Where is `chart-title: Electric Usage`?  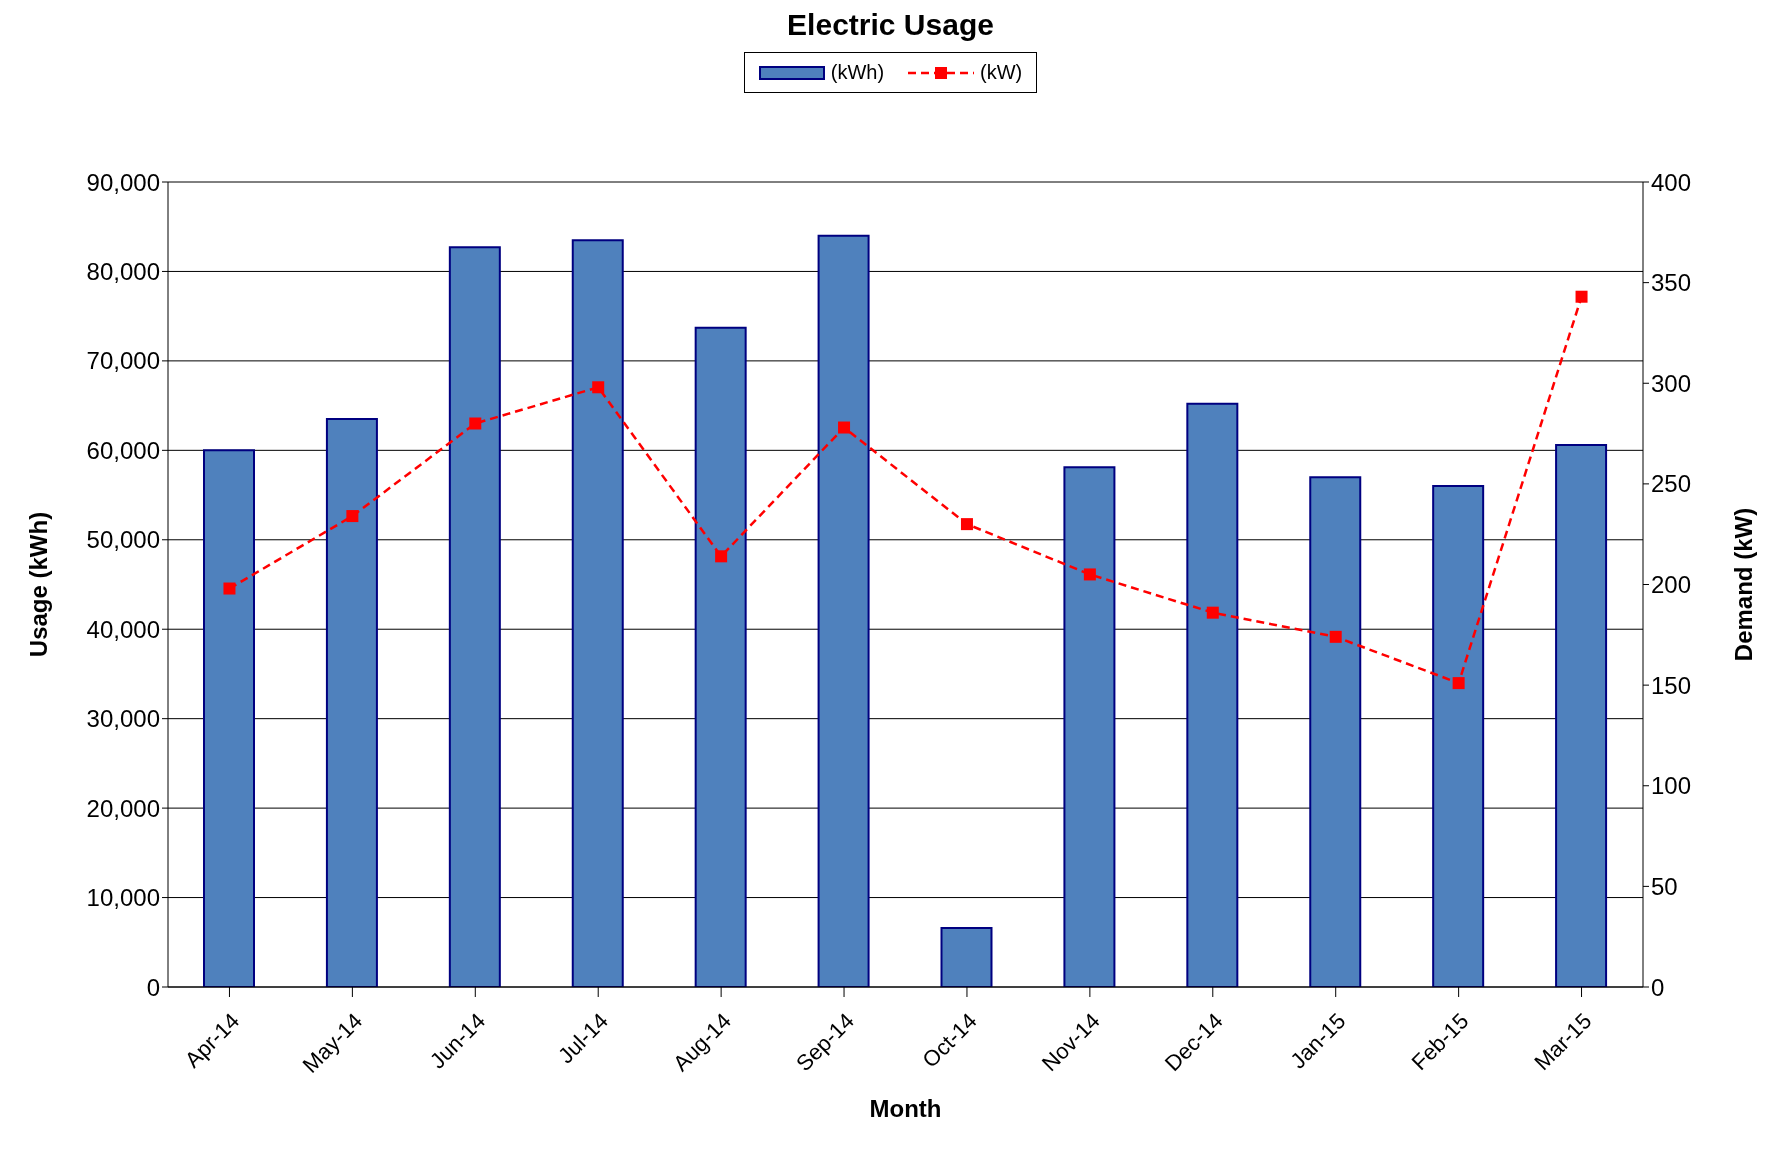
chart-title: Electric Usage is located at coordinates (890, 25).